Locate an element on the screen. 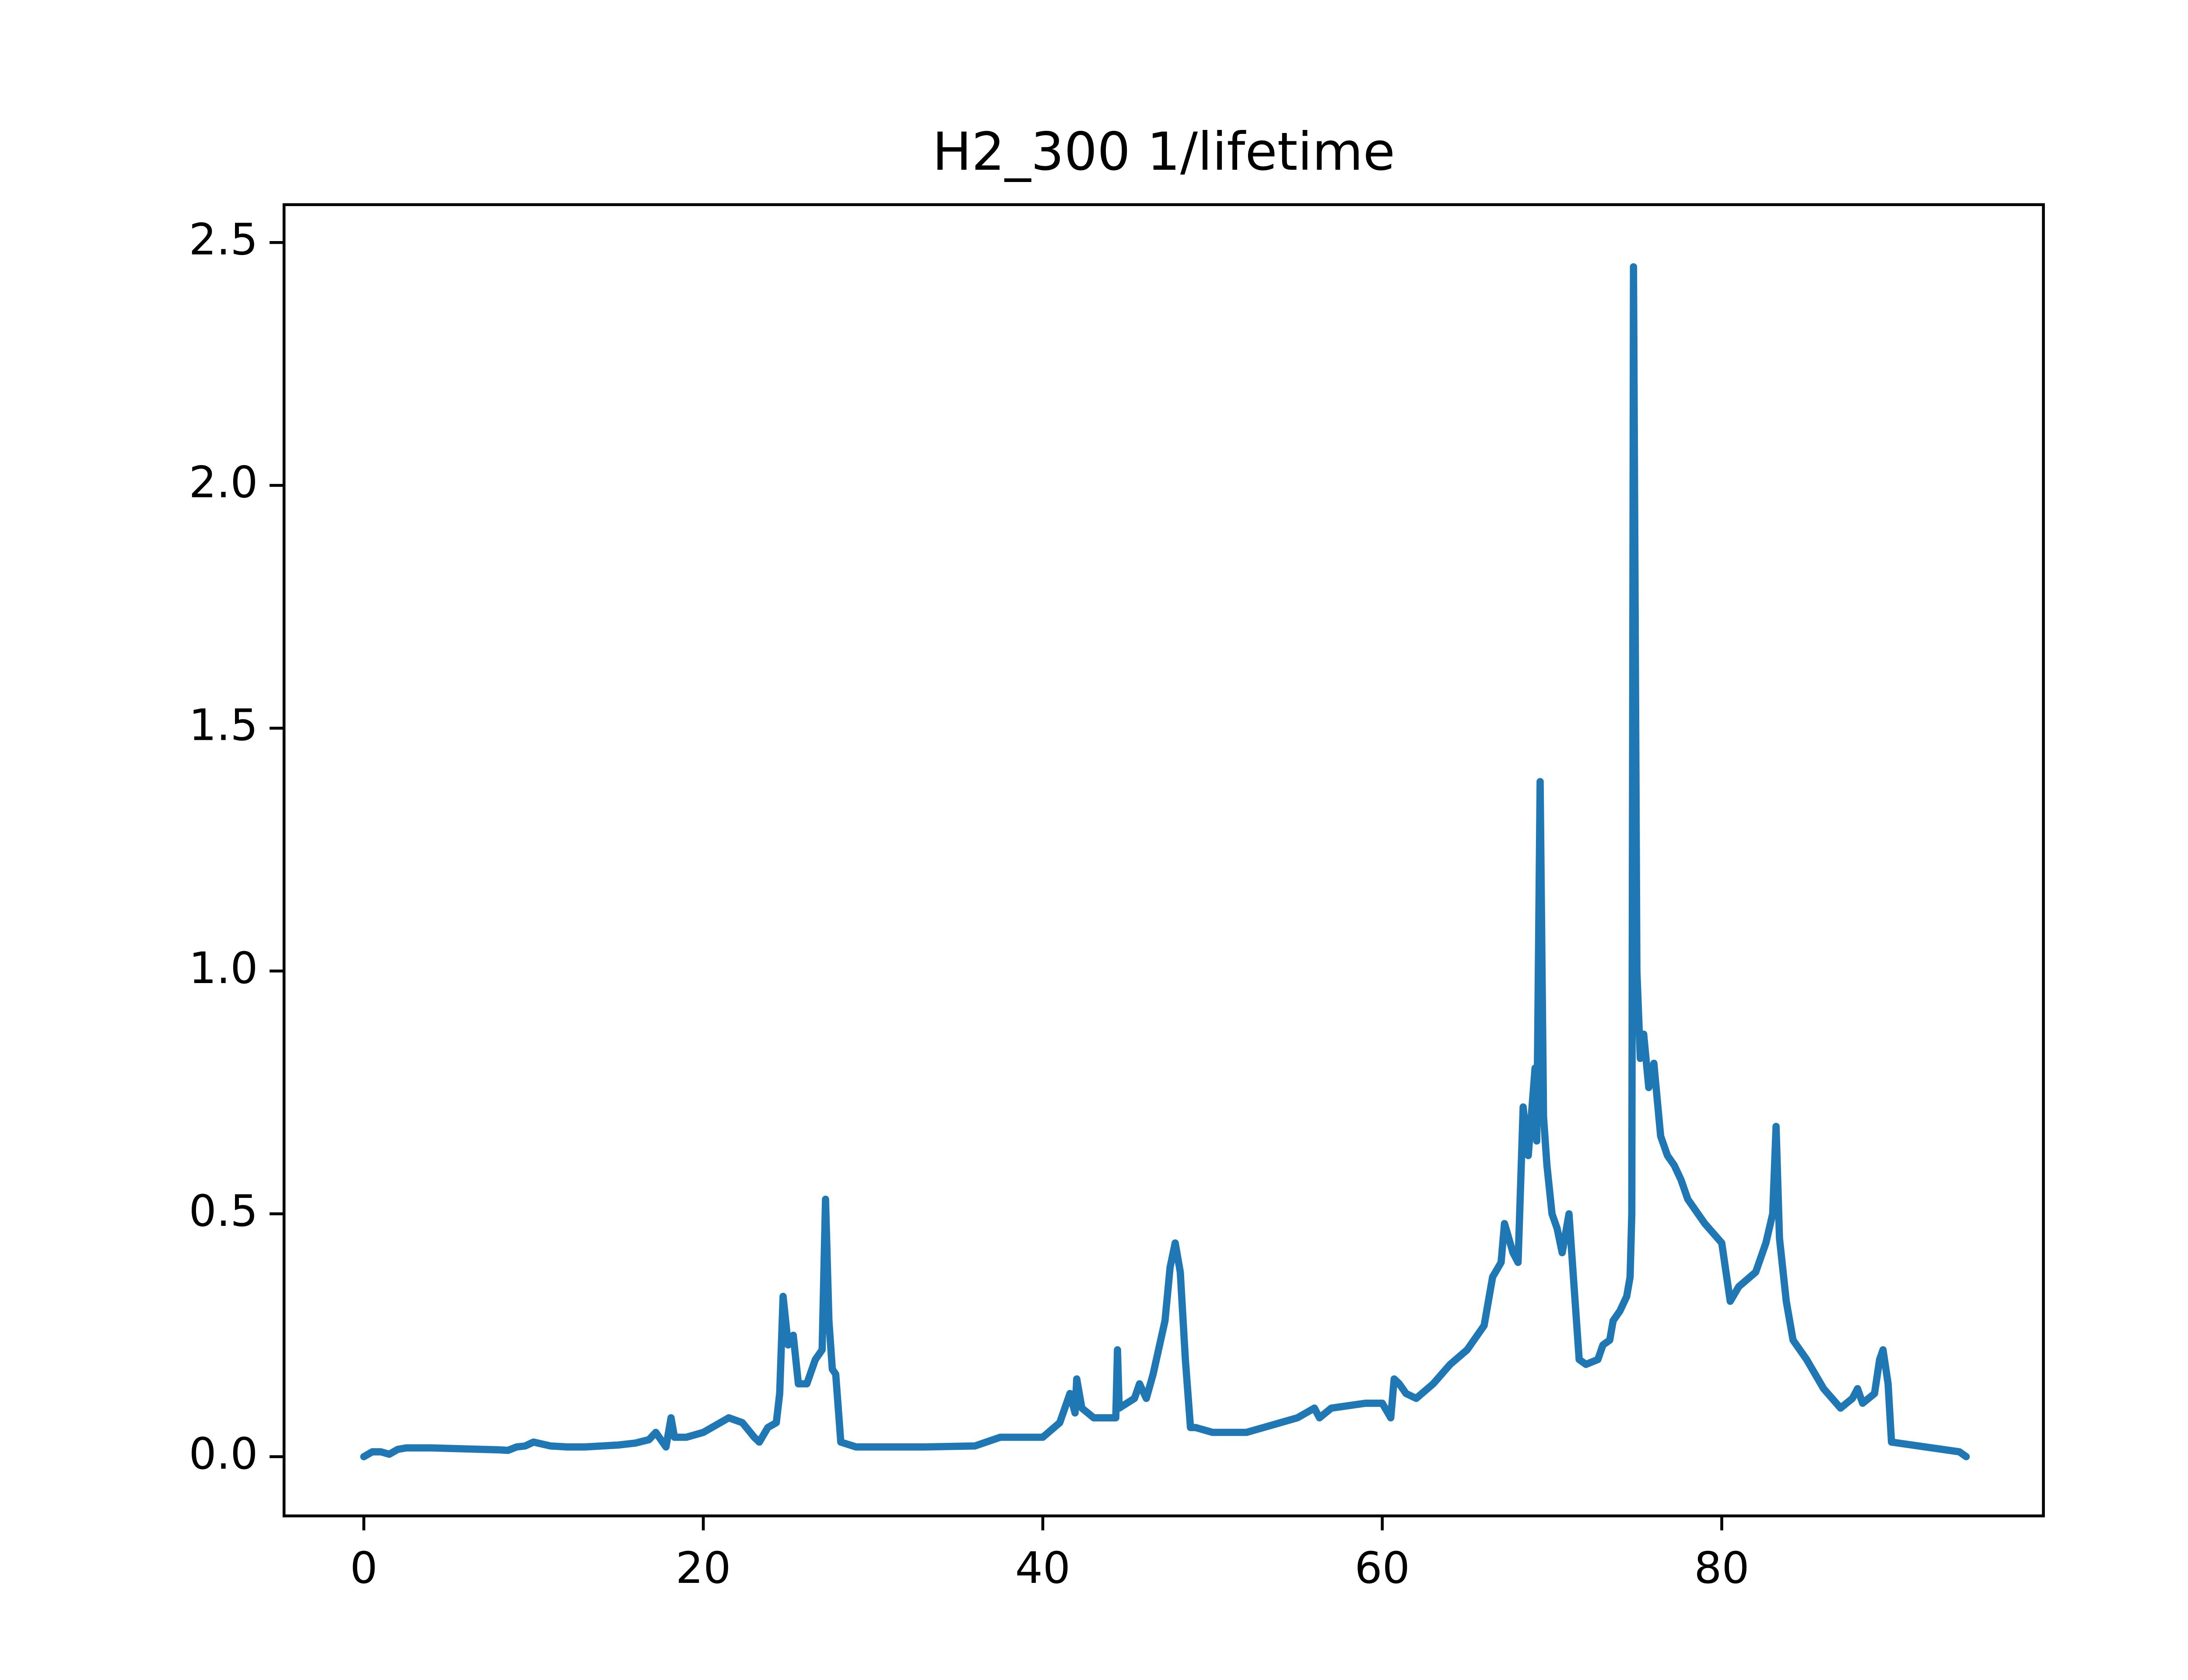  y-tick-label: 0.5 is located at coordinates (223, 1211).